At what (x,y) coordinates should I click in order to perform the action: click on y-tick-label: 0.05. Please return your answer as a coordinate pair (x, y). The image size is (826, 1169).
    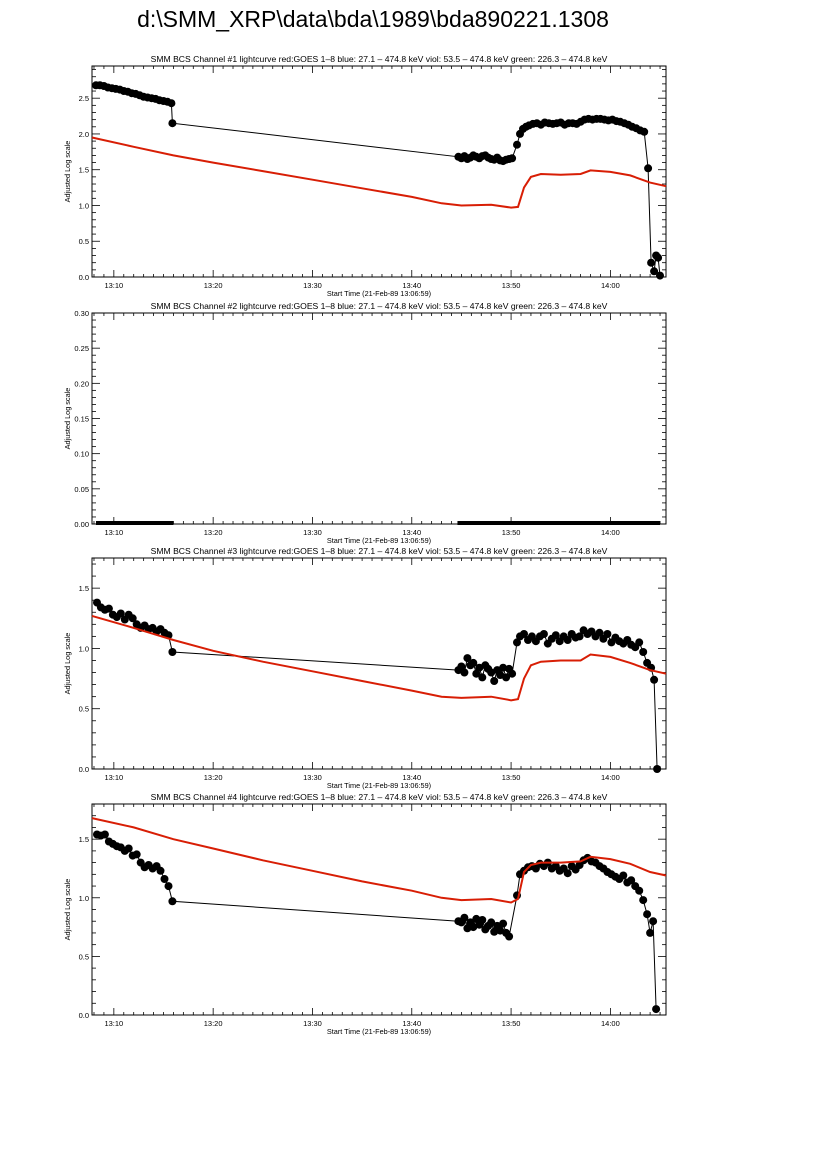
    Looking at the image, I should click on (81, 489).